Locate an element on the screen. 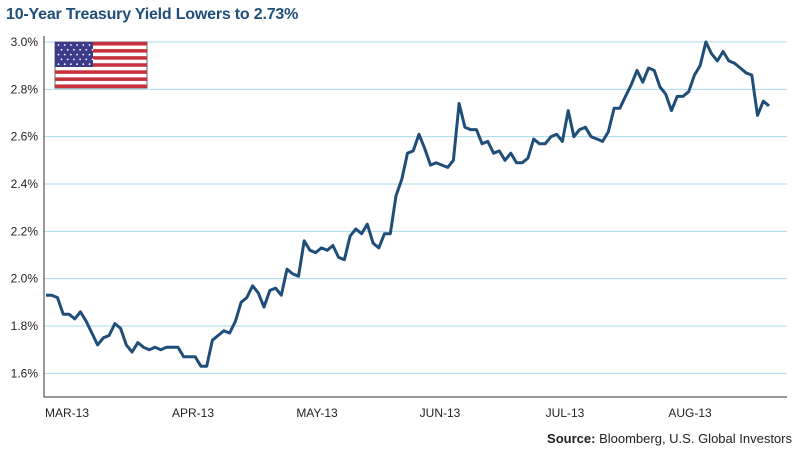 The image size is (800, 454). y-tick-label: 2.6% is located at coordinates (25, 137).